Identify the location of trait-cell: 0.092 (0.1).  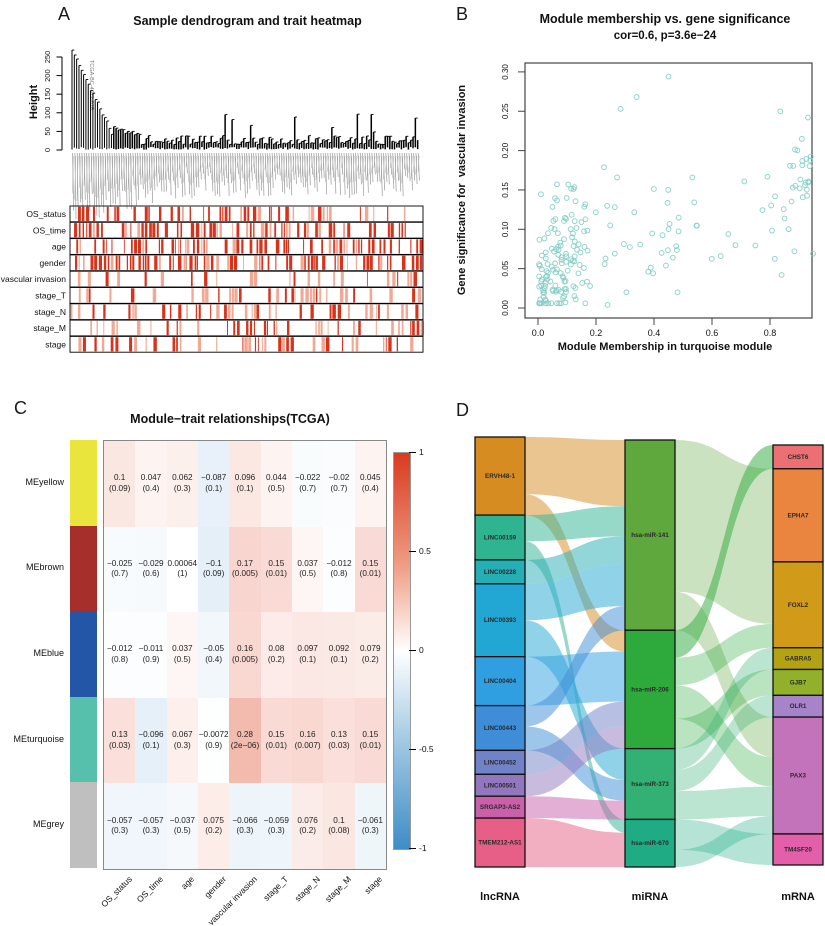
(339, 655).